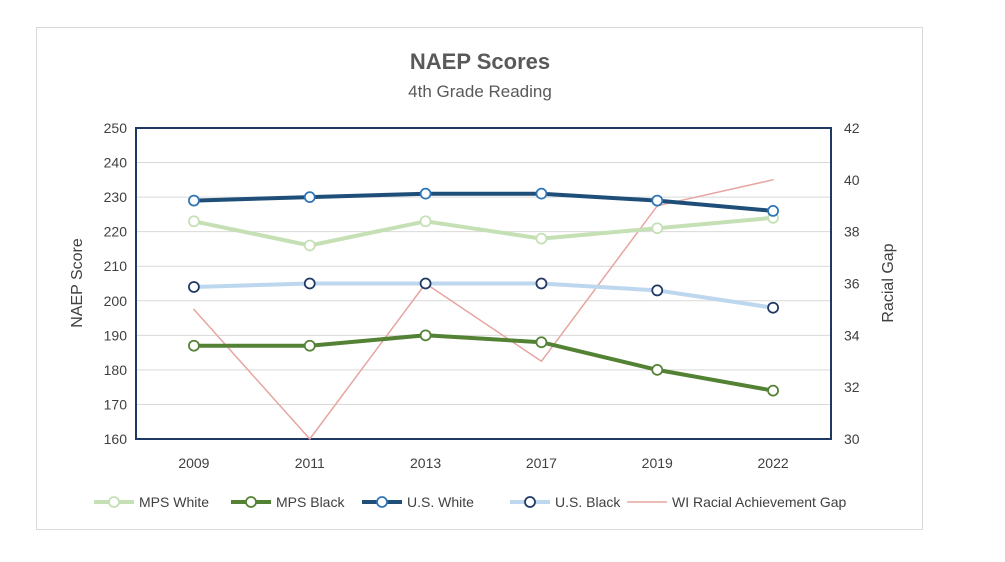  I want to click on x-tick-label: 2011, so click(310, 463).